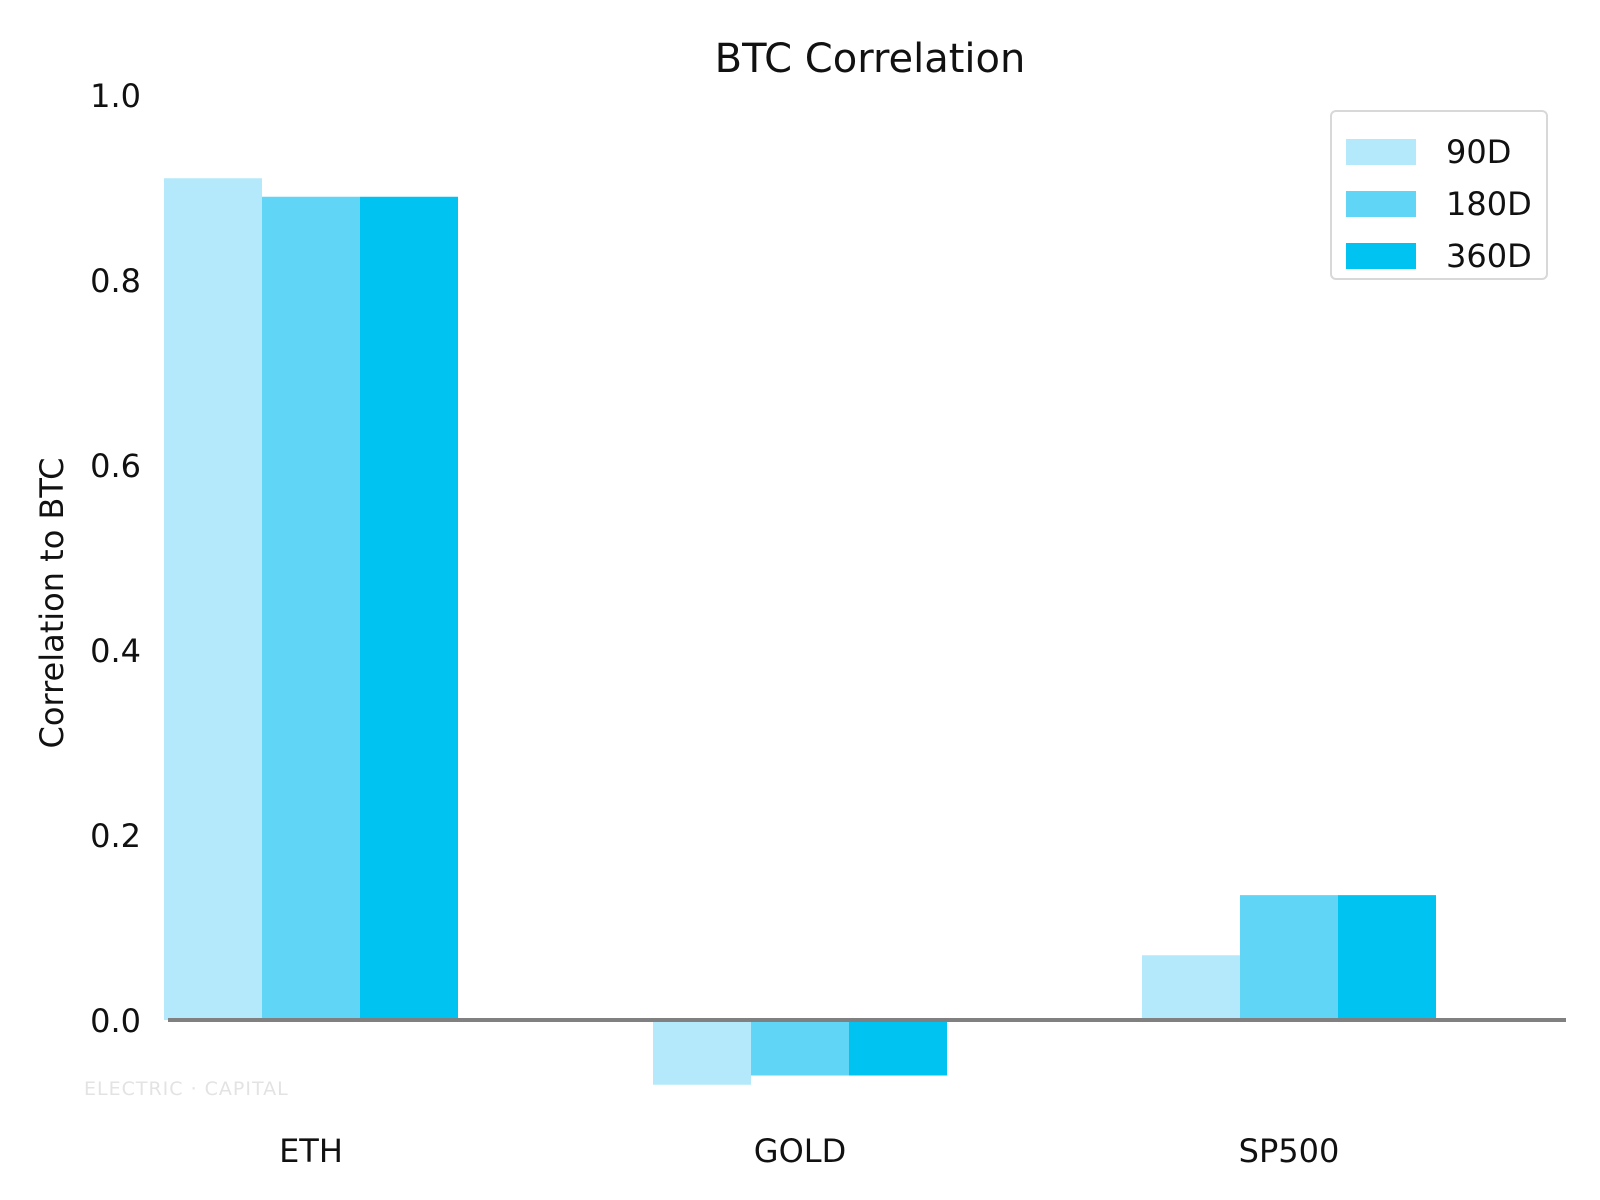 The width and height of the screenshot is (1600, 1200). What do you see at coordinates (870, 59) in the screenshot?
I see `chart-title: BTC Correlation` at bounding box center [870, 59].